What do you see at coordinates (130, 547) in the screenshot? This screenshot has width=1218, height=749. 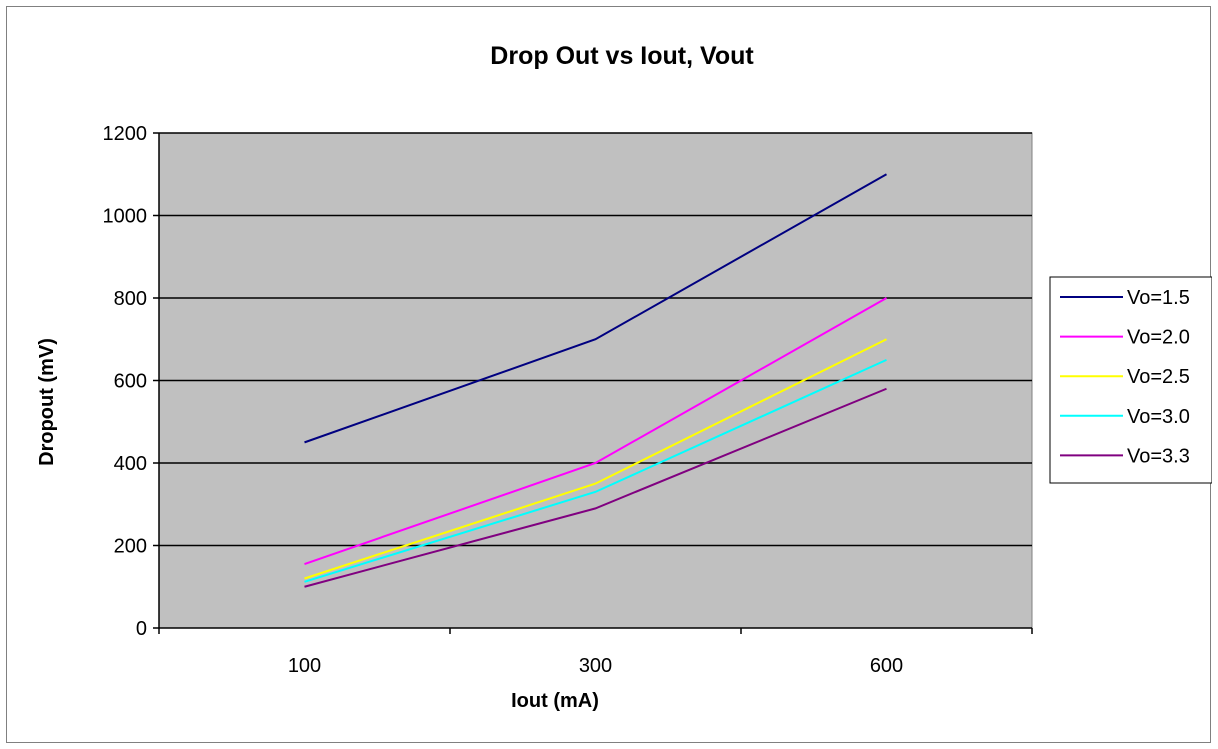 I see `y-tick-label-1: 200` at bounding box center [130, 547].